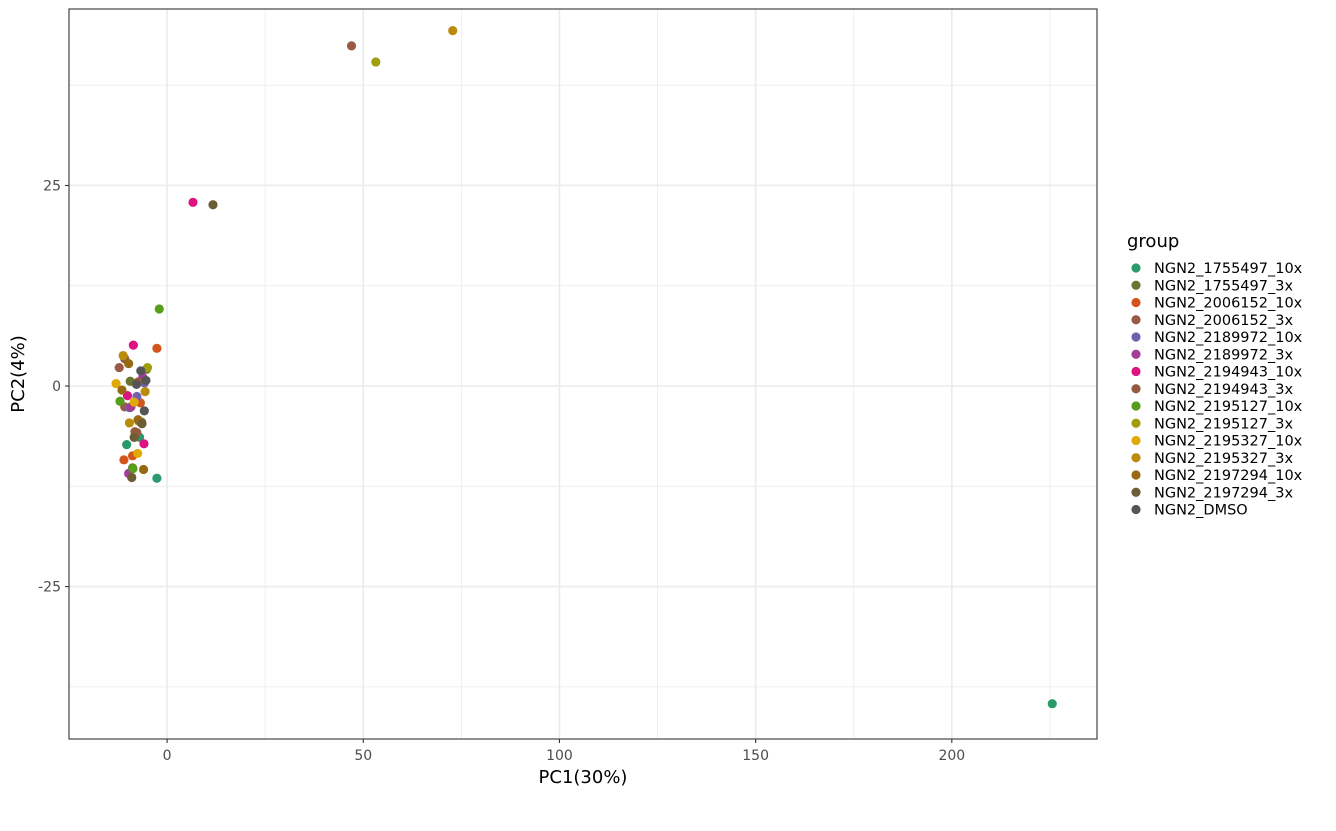 This screenshot has width=1336, height=831. What do you see at coordinates (1228, 407) in the screenshot?
I see `legend-label: NGN2_2195127_10x` at bounding box center [1228, 407].